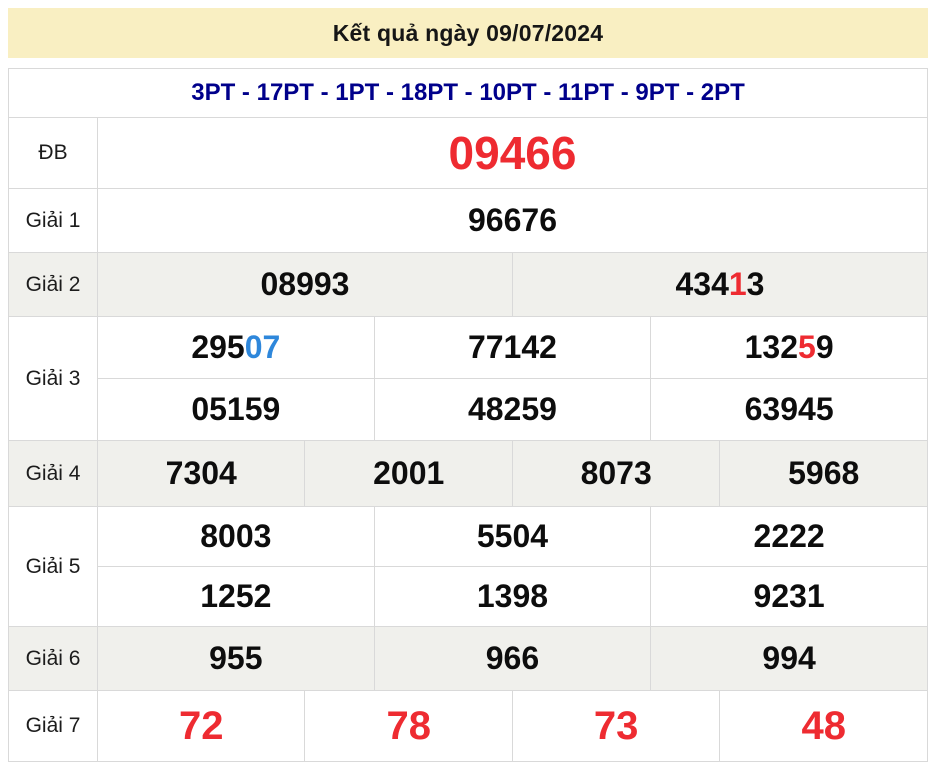  What do you see at coordinates (53, 284) in the screenshot?
I see `prize-2-label: Giải 2` at bounding box center [53, 284].